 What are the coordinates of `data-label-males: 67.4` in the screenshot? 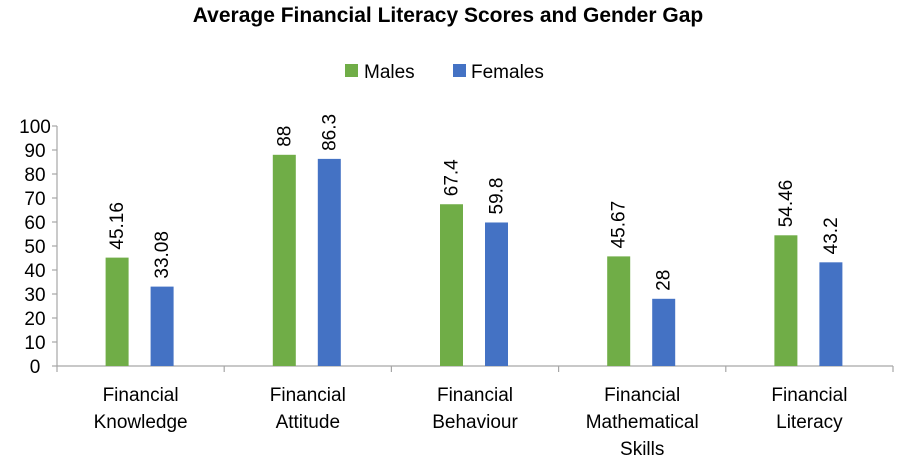 It's located at (452, 177).